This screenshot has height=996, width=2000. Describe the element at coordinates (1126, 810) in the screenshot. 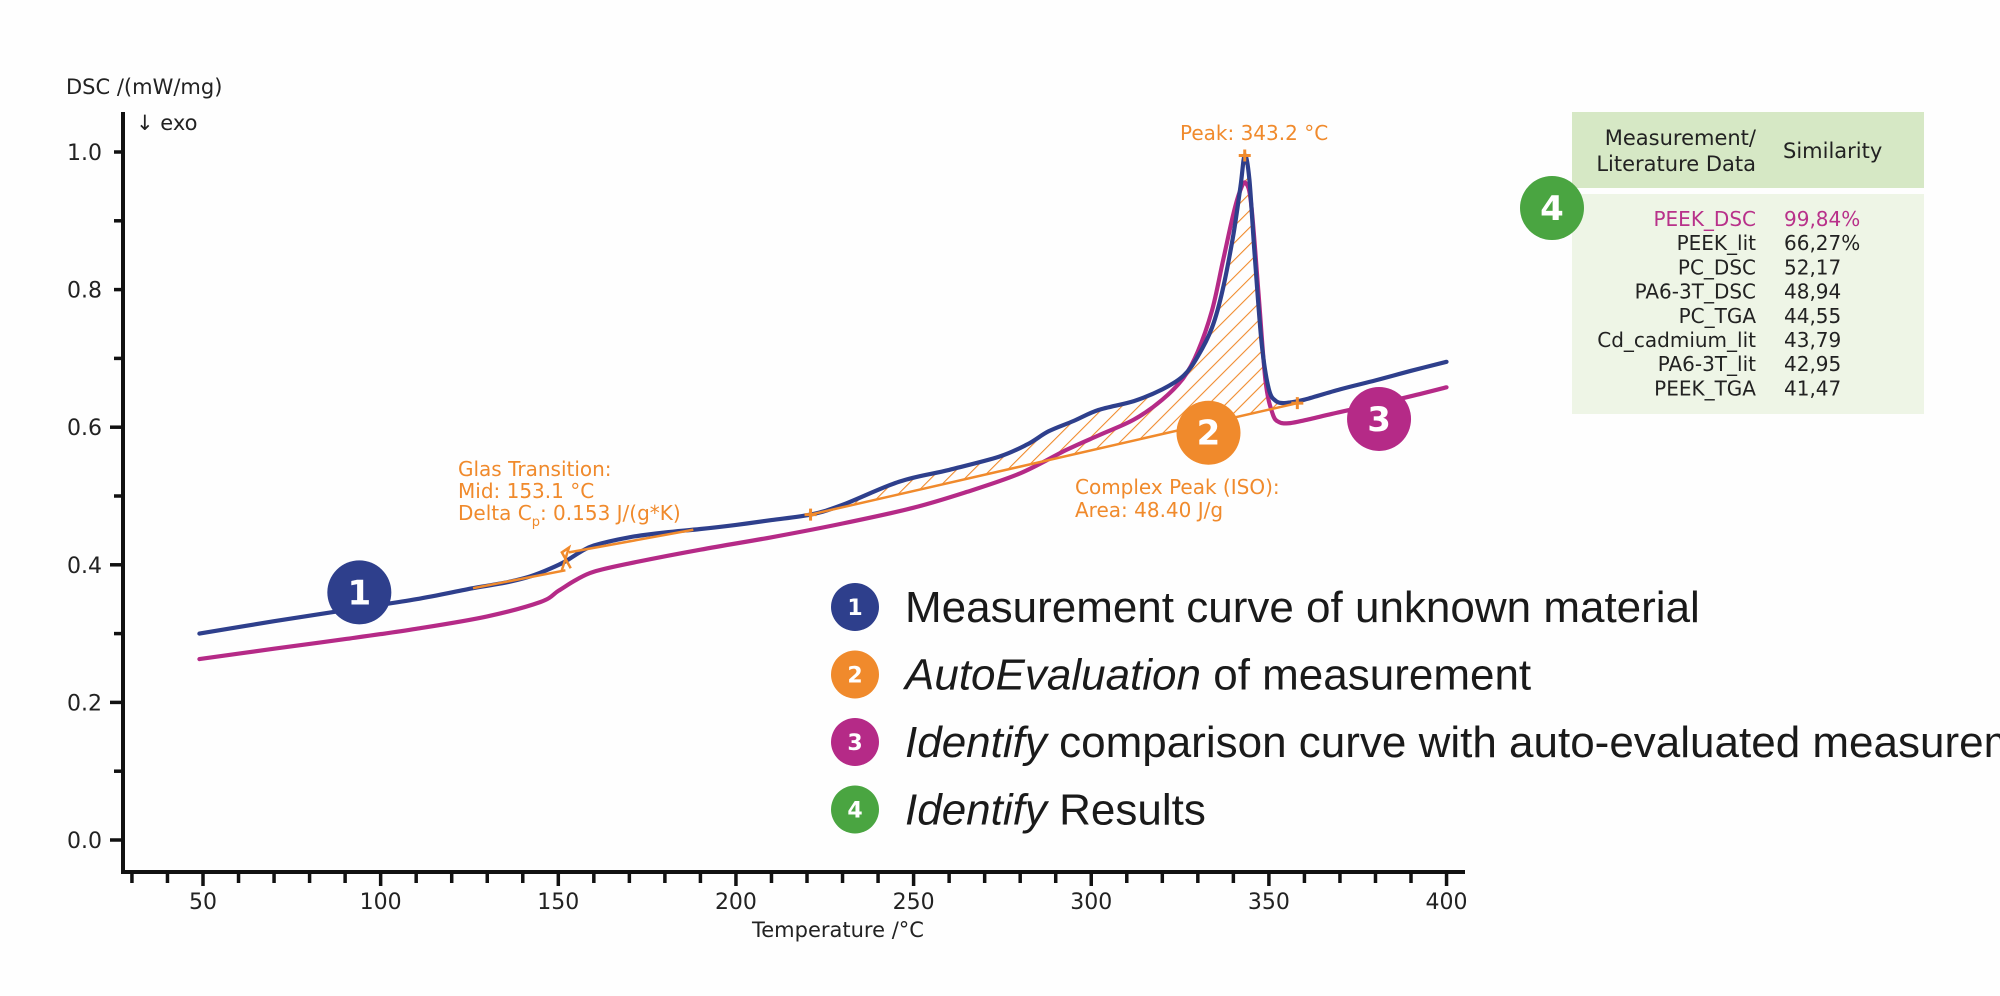

I see `legend-label-text: Results` at that location.